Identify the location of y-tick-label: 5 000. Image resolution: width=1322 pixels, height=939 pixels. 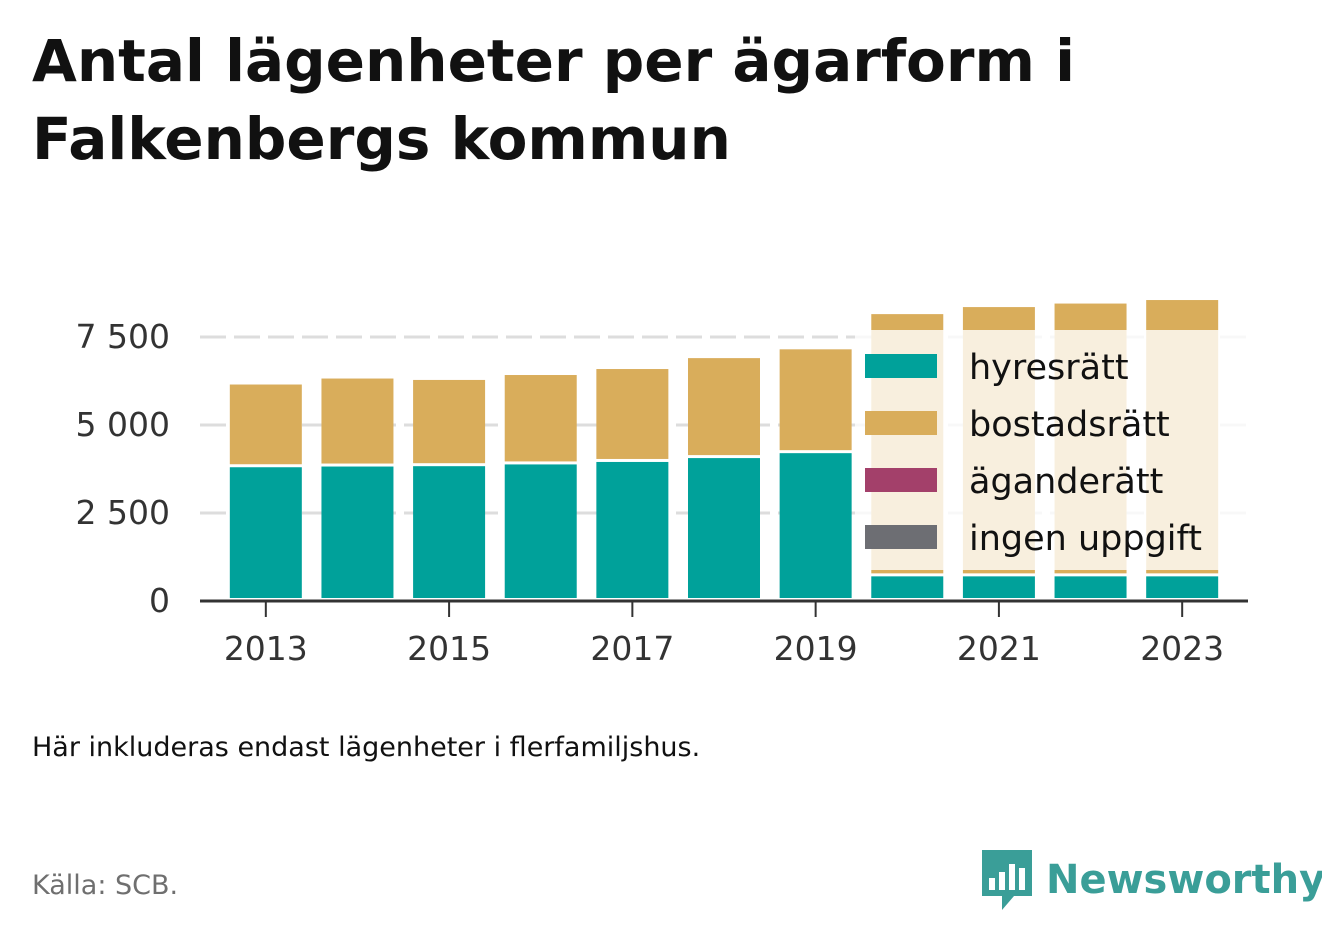
(123, 424).